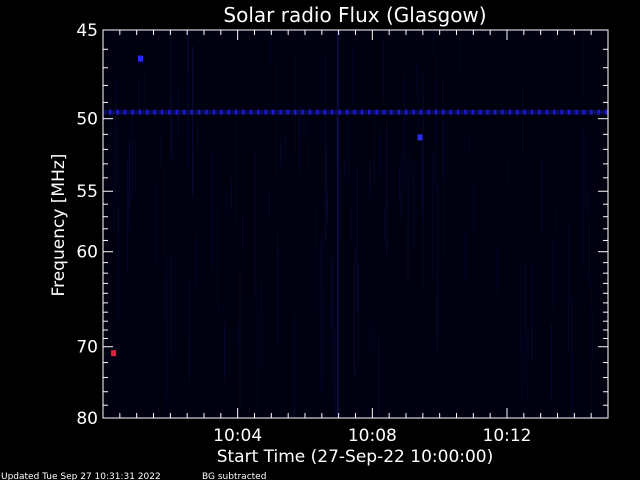  Describe the element at coordinates (420, 137) in the screenshot. I see `bright-spot` at that location.